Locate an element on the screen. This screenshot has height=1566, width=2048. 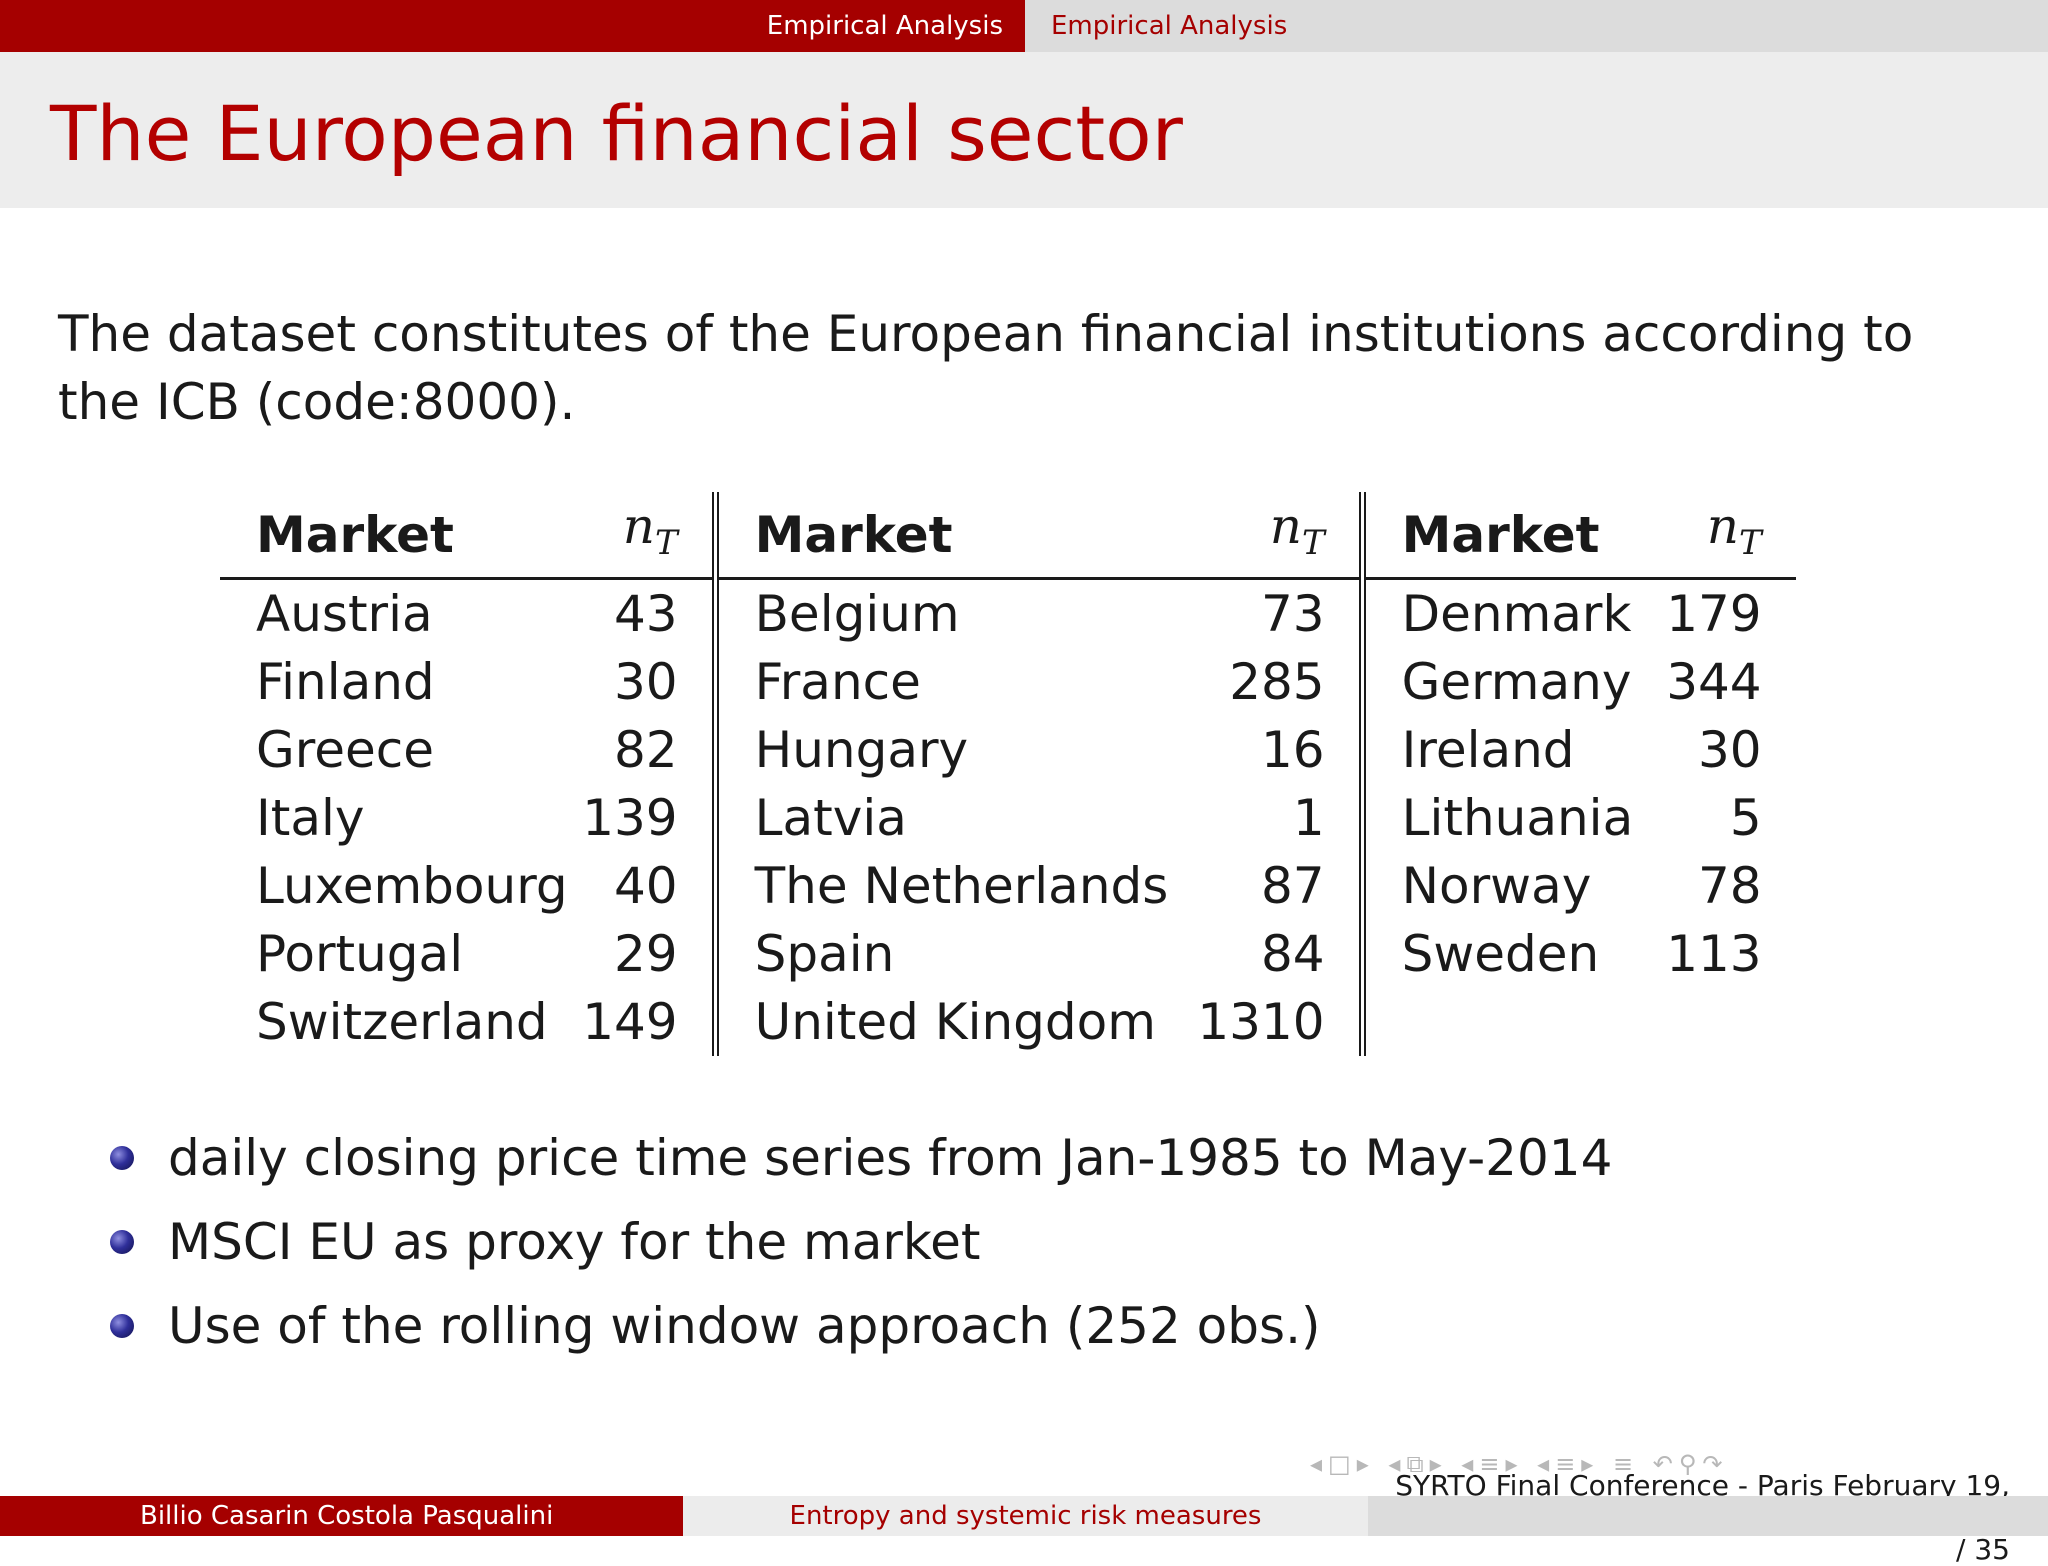
market-count: 285 is located at coordinates (1270, 682).